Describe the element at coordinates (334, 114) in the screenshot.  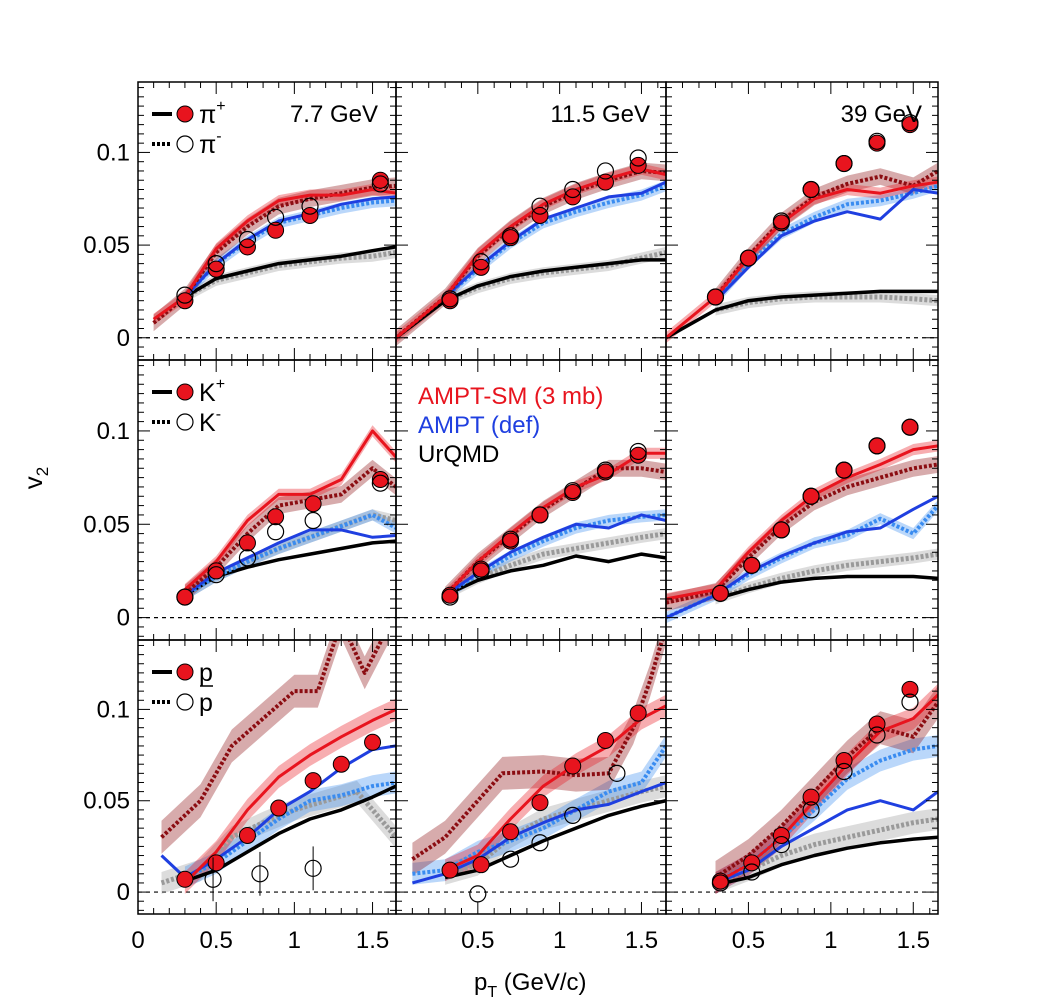
I see `energy-label-7p7: 7.7 GeV` at that location.